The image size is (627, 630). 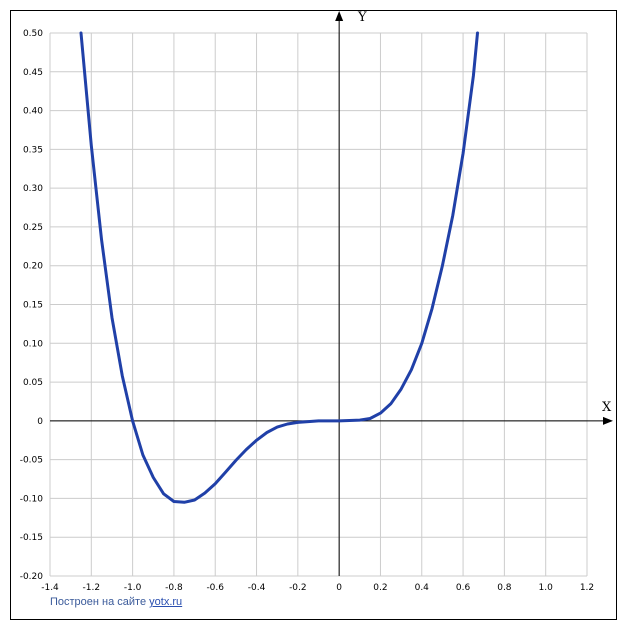 I want to click on x-axis-label: X, so click(x=607, y=407).